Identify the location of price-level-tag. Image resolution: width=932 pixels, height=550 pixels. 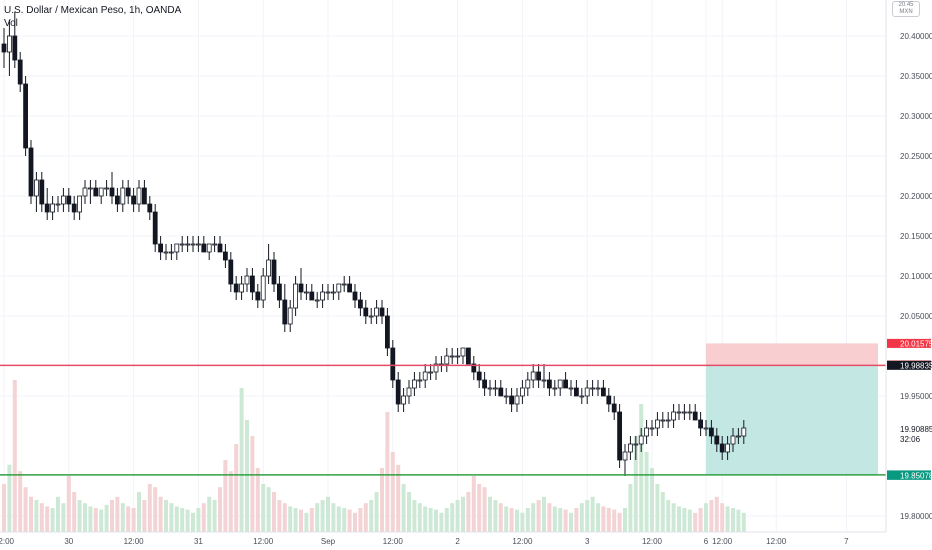
(909, 365).